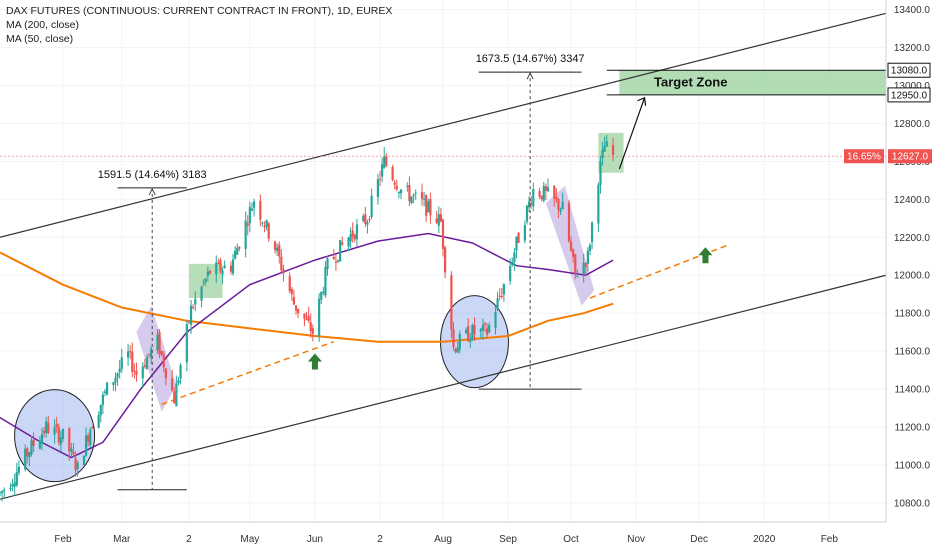 The width and height of the screenshot is (932, 550). What do you see at coordinates (912, 504) in the screenshot?
I see `price-tick-label: 10800.0` at bounding box center [912, 504].